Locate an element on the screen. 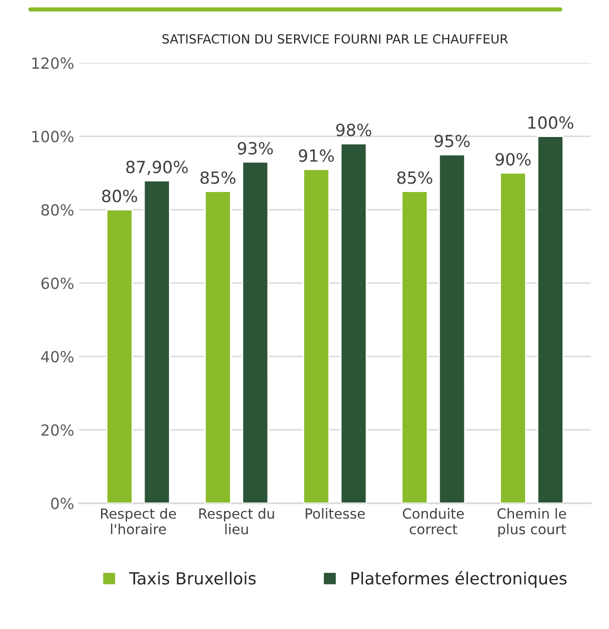  y-tick-label: 0% is located at coordinates (62, 504).